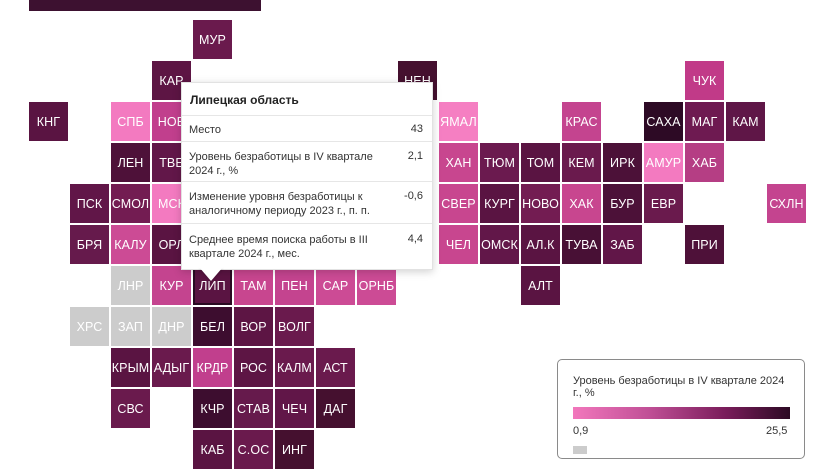 The width and height of the screenshot is (840, 469). What do you see at coordinates (253, 408) in the screenshot?
I see `region-tile-став: СТАВ` at bounding box center [253, 408].